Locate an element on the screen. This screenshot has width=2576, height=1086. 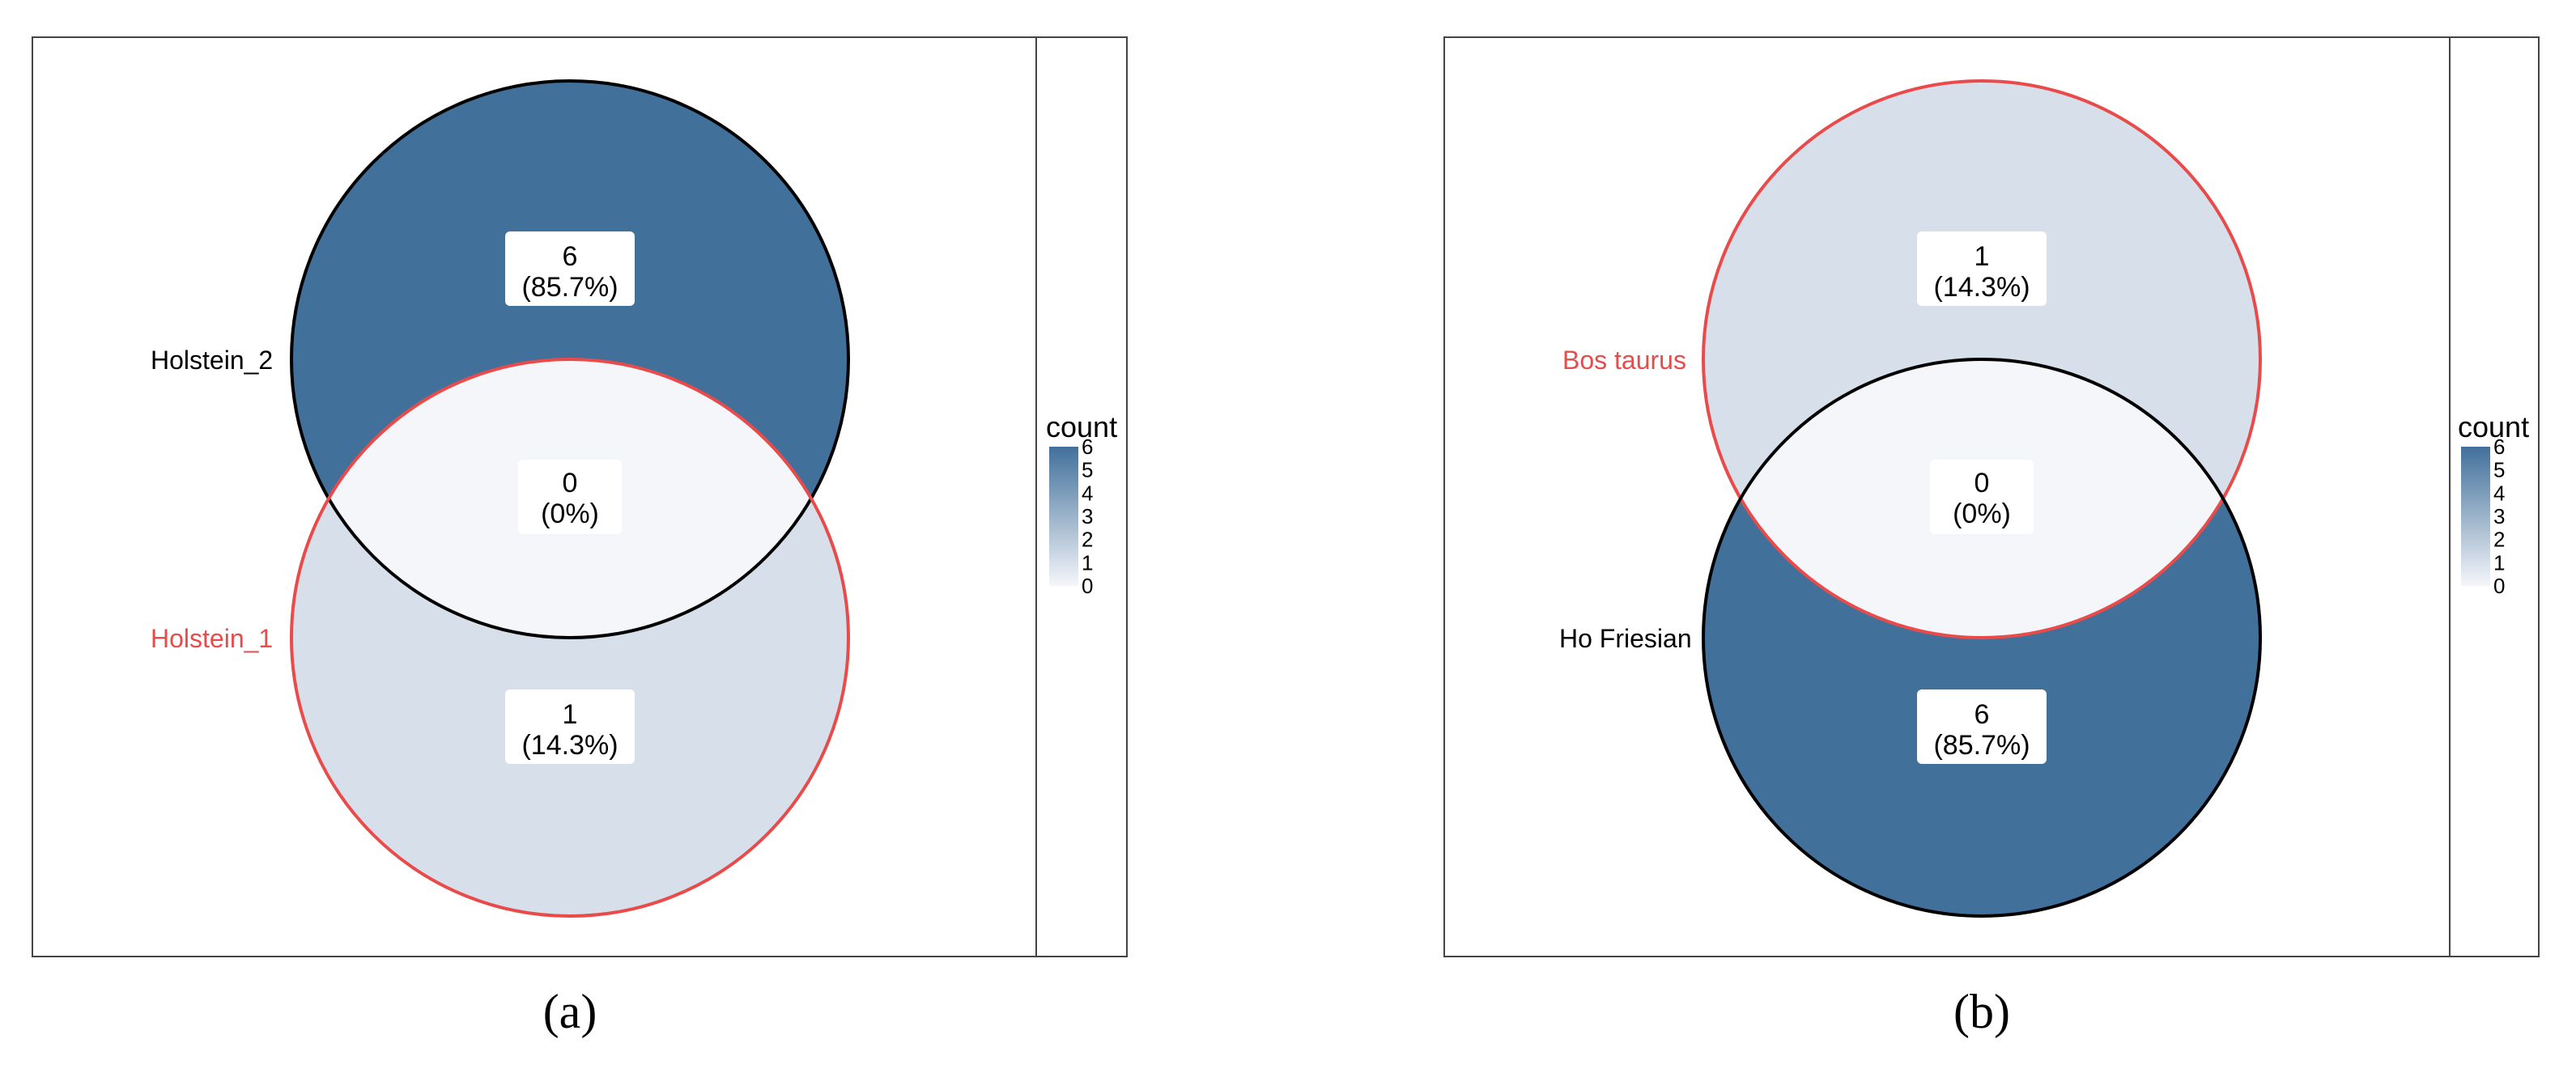
set-label-top: Bos taurus is located at coordinates (1624, 360).